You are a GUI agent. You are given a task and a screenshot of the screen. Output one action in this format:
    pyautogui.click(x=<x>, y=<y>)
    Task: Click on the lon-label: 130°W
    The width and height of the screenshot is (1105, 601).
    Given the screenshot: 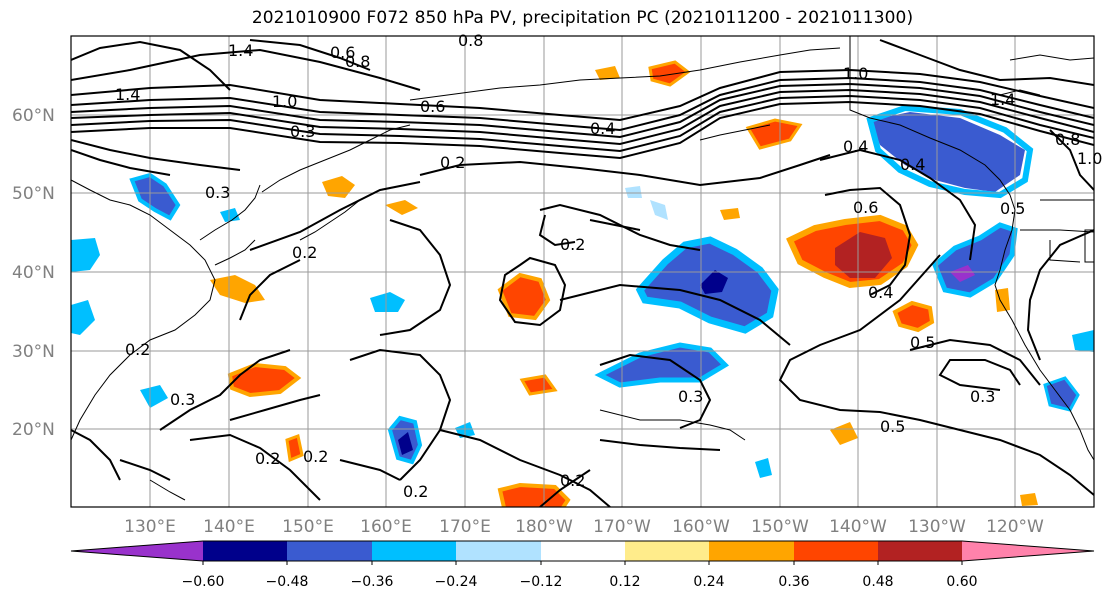 What is the action you would take?
    pyautogui.click(x=937, y=527)
    